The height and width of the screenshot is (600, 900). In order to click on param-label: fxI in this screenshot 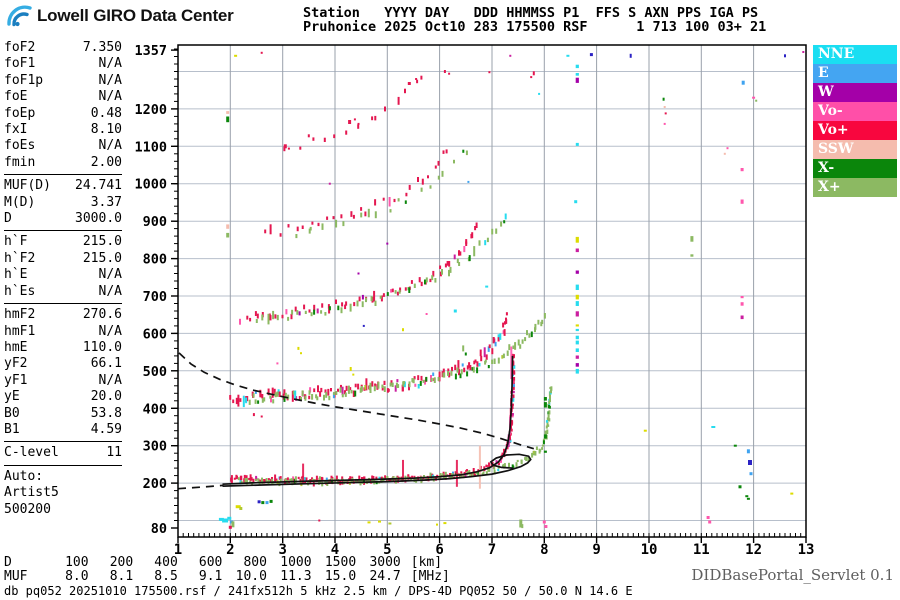, I will do `click(16, 130)`.